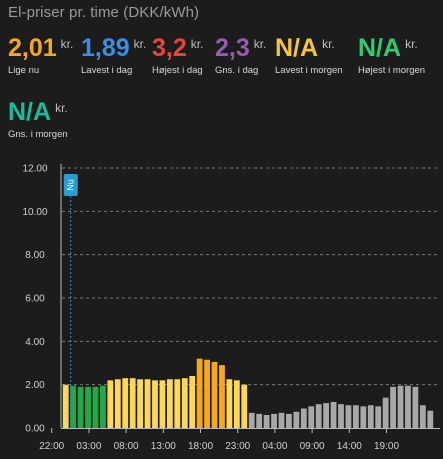 The width and height of the screenshot is (443, 459). Describe the element at coordinates (41, 48) in the screenshot. I see `stat-current-value: 2,01 kr.` at that location.